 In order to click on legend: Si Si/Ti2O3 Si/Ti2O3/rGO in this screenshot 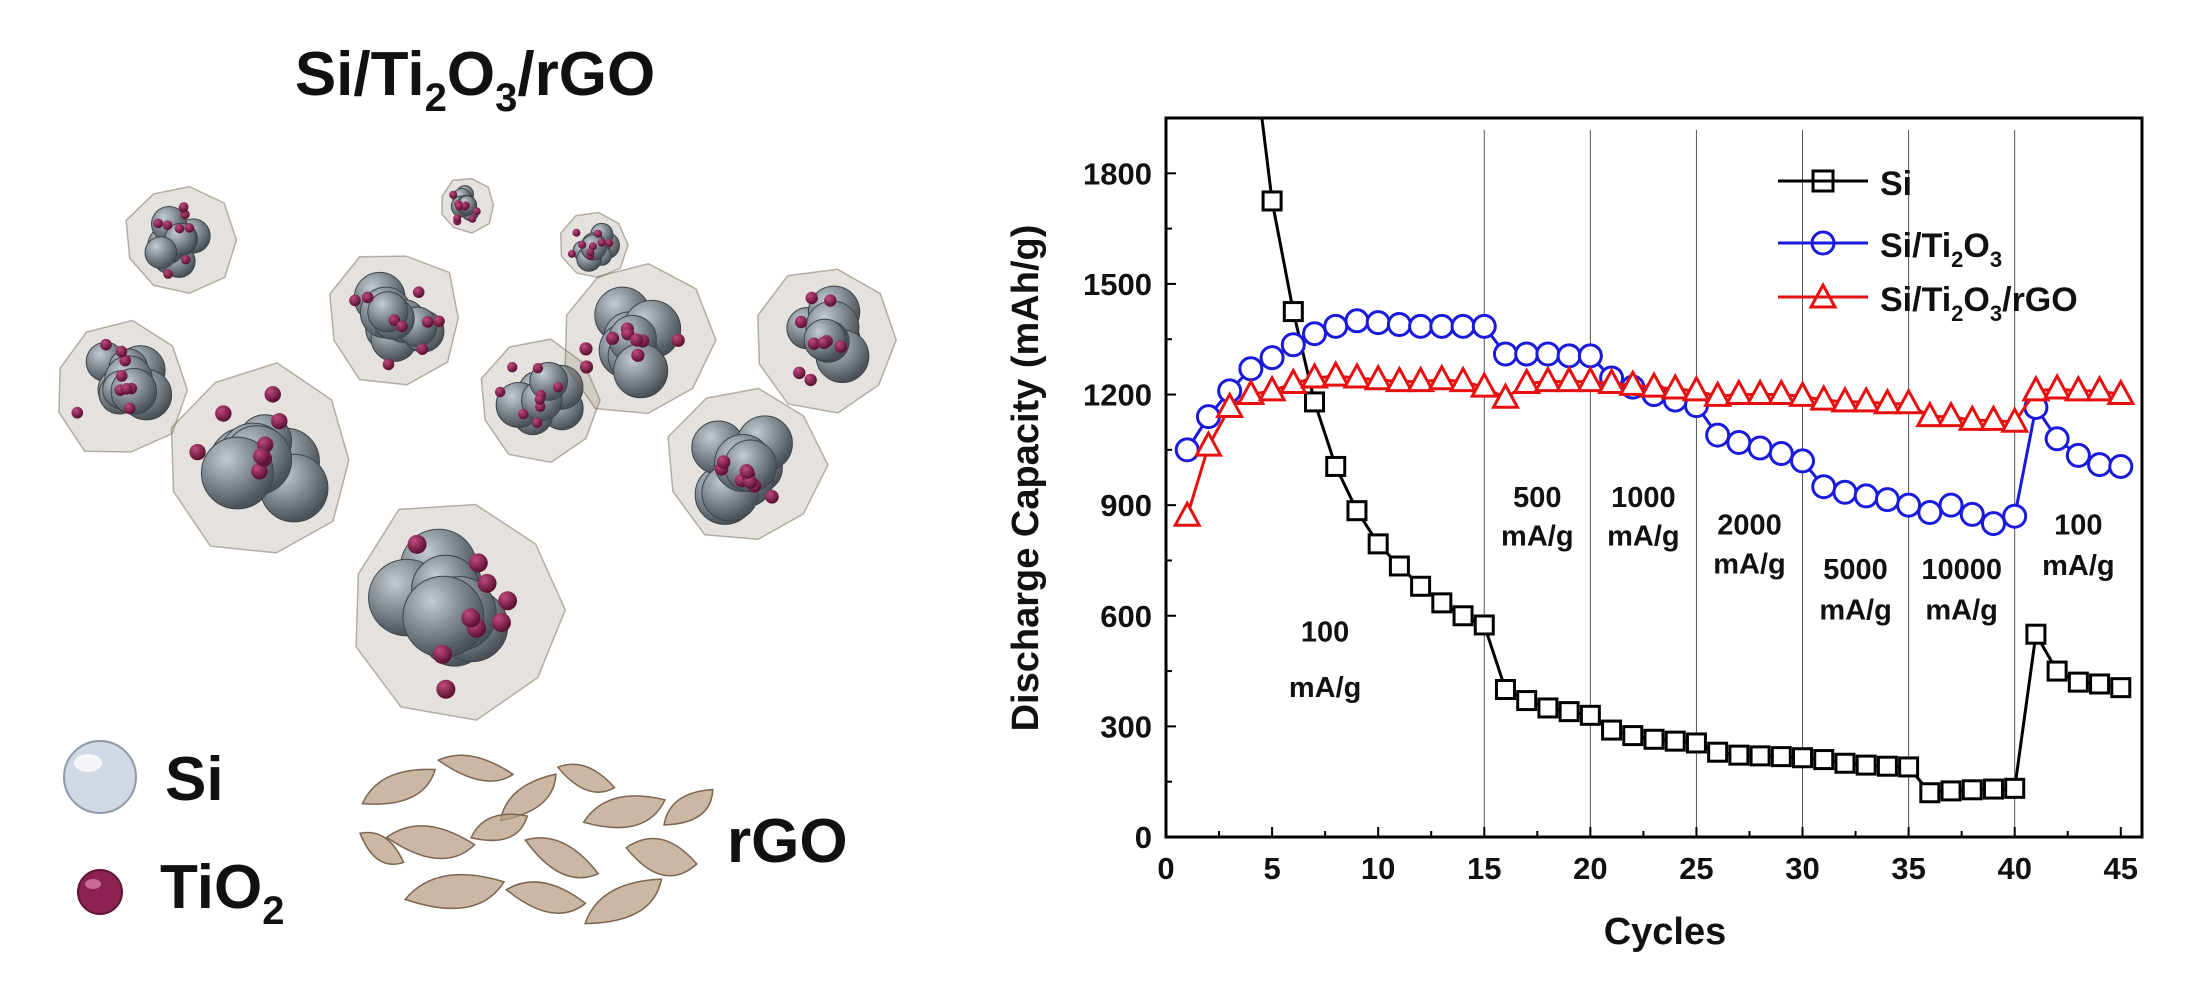, I will do `click(1928, 245)`.